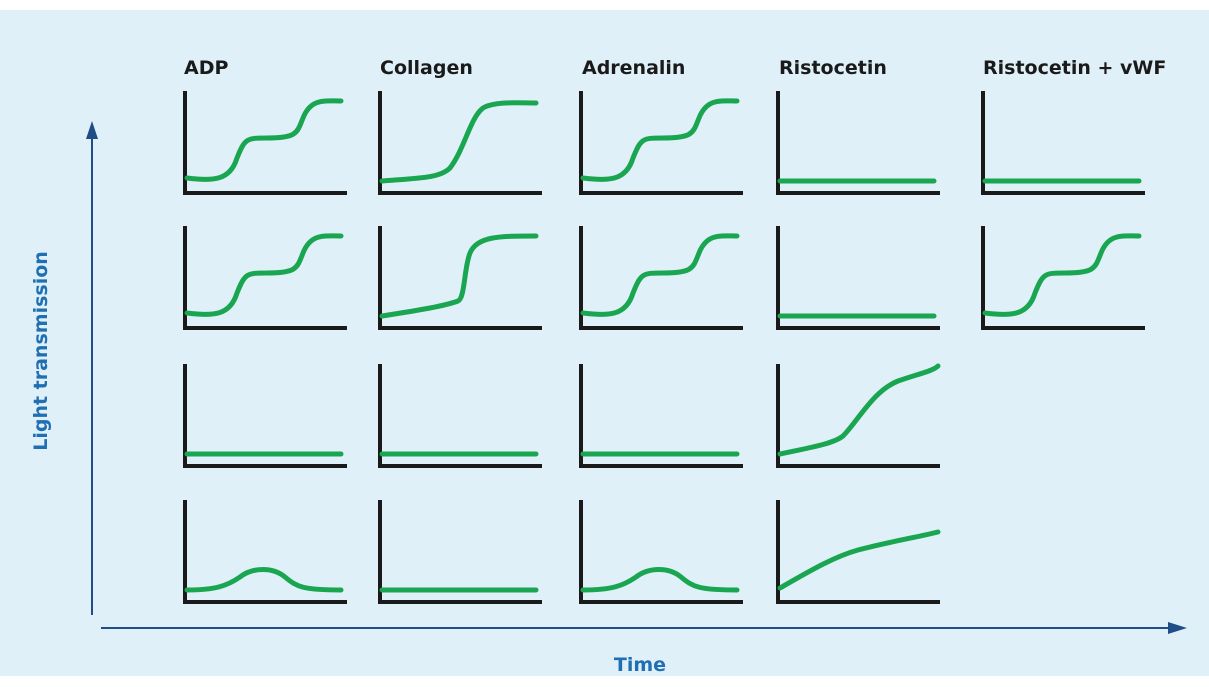 This screenshot has height=687, width=1209. I want to click on aggregation-trace-sharp-rise, so click(459, 142).